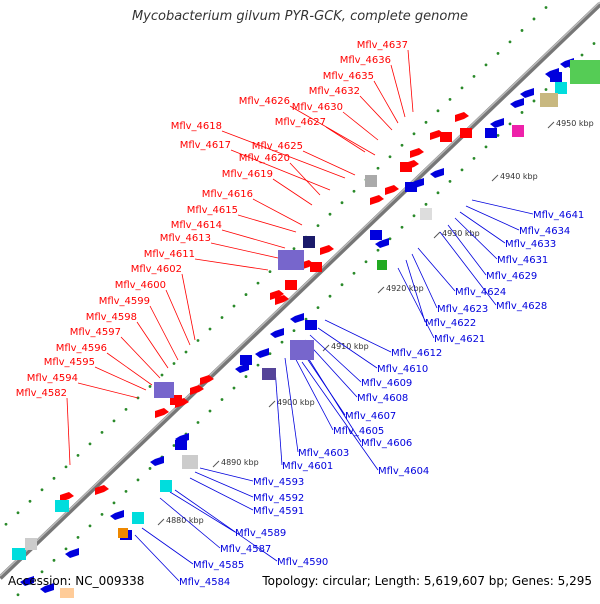  I want to click on gene-label: Mflv_4636, so click(365, 60).